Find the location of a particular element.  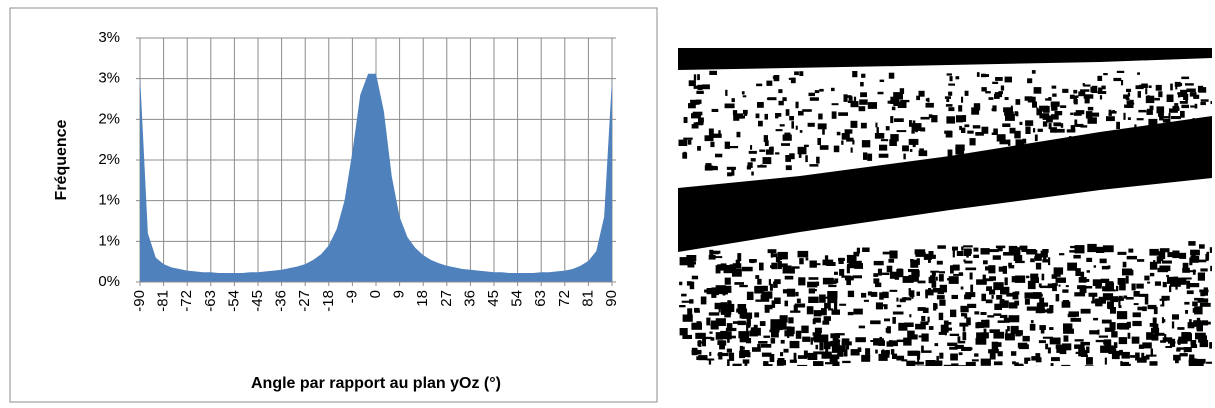

y-tick-label: 3% is located at coordinates (109, 37).